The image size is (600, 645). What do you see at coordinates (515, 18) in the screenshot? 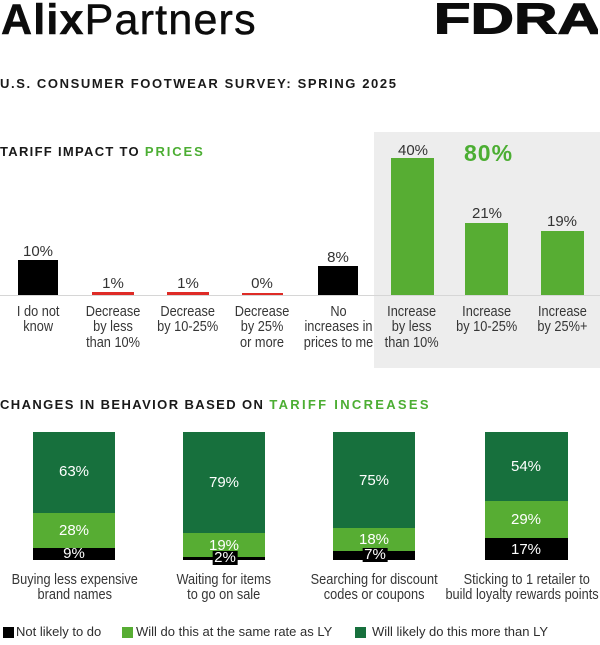
I see `svg-text: FDRA` at bounding box center [515, 18].